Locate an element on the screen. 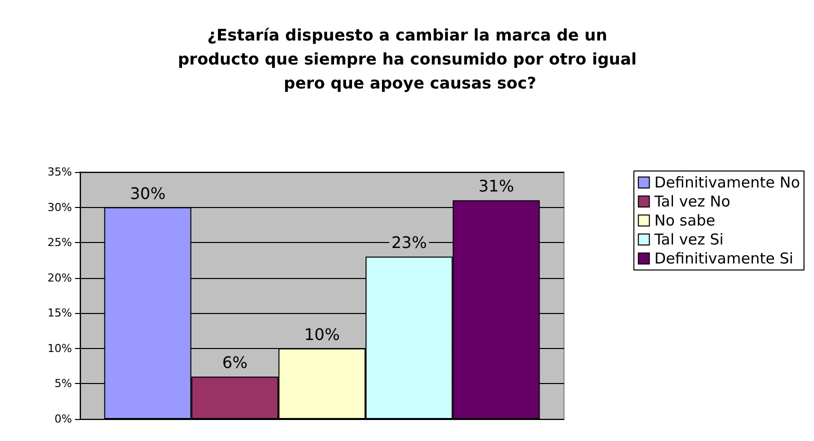 The image size is (814, 441). legend-label: Tal vez Si is located at coordinates (688, 239).